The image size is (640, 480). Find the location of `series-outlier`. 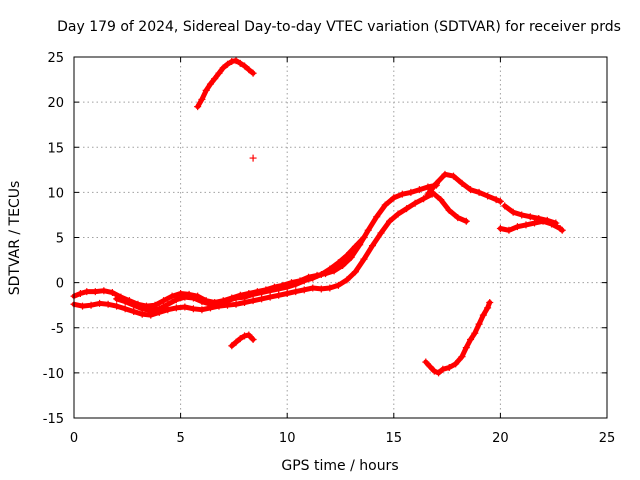

series-outlier is located at coordinates (253, 158).